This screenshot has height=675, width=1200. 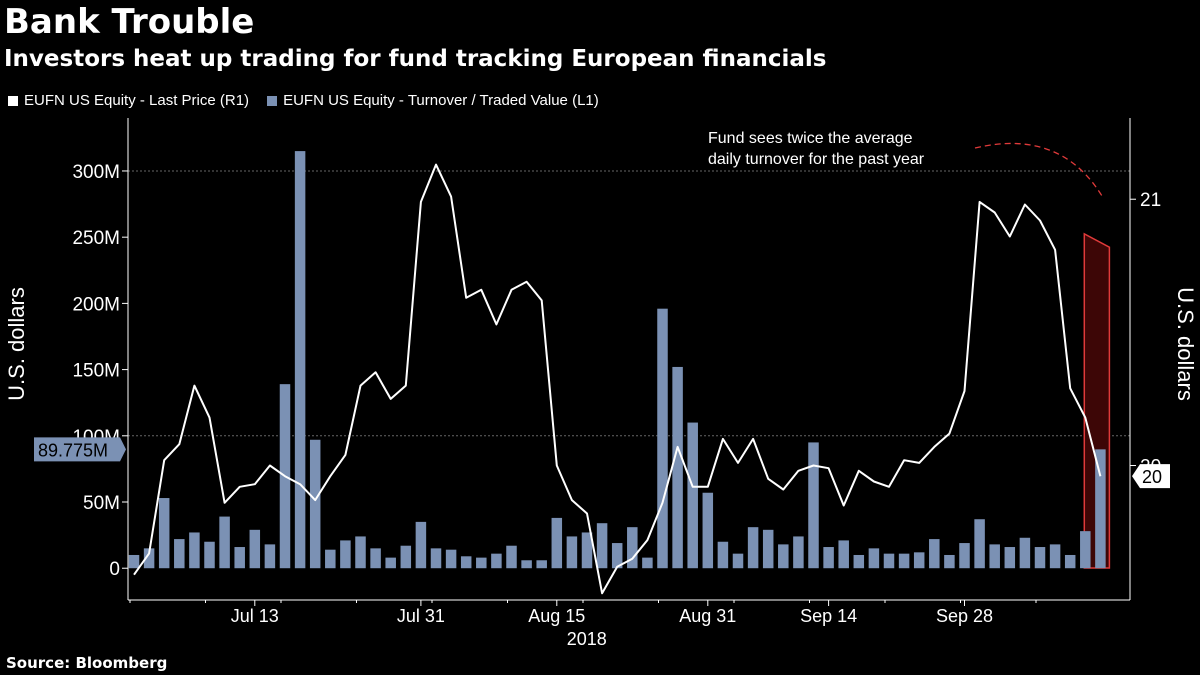 What do you see at coordinates (828, 616) in the screenshot?
I see `x-tick-label: Sep 14` at bounding box center [828, 616].